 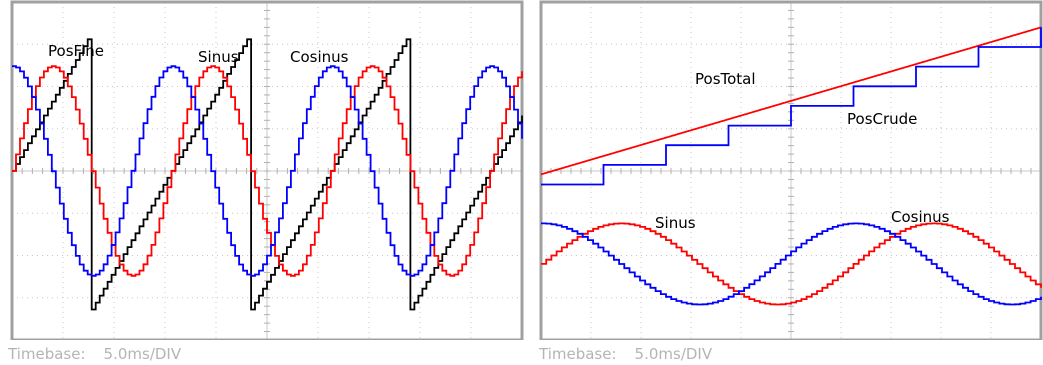 I want to click on trace-sinus, so click(x=791, y=264).